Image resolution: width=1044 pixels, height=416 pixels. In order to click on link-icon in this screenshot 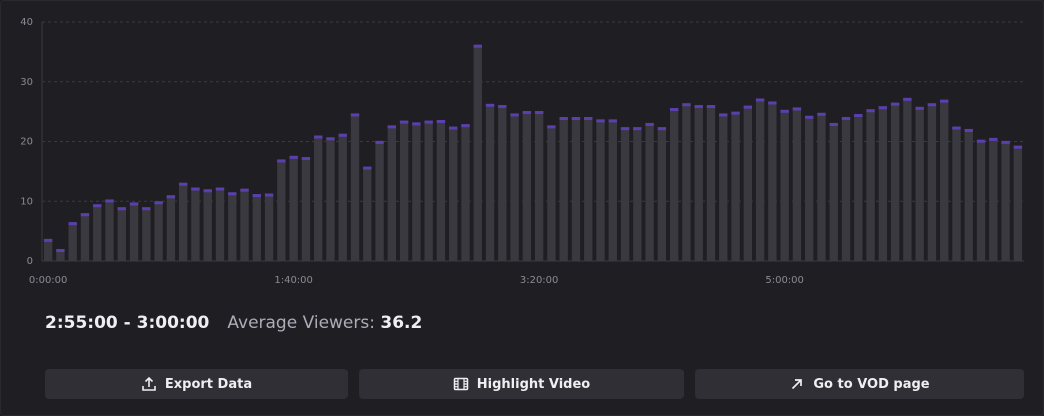, I will do `click(797, 384)`.